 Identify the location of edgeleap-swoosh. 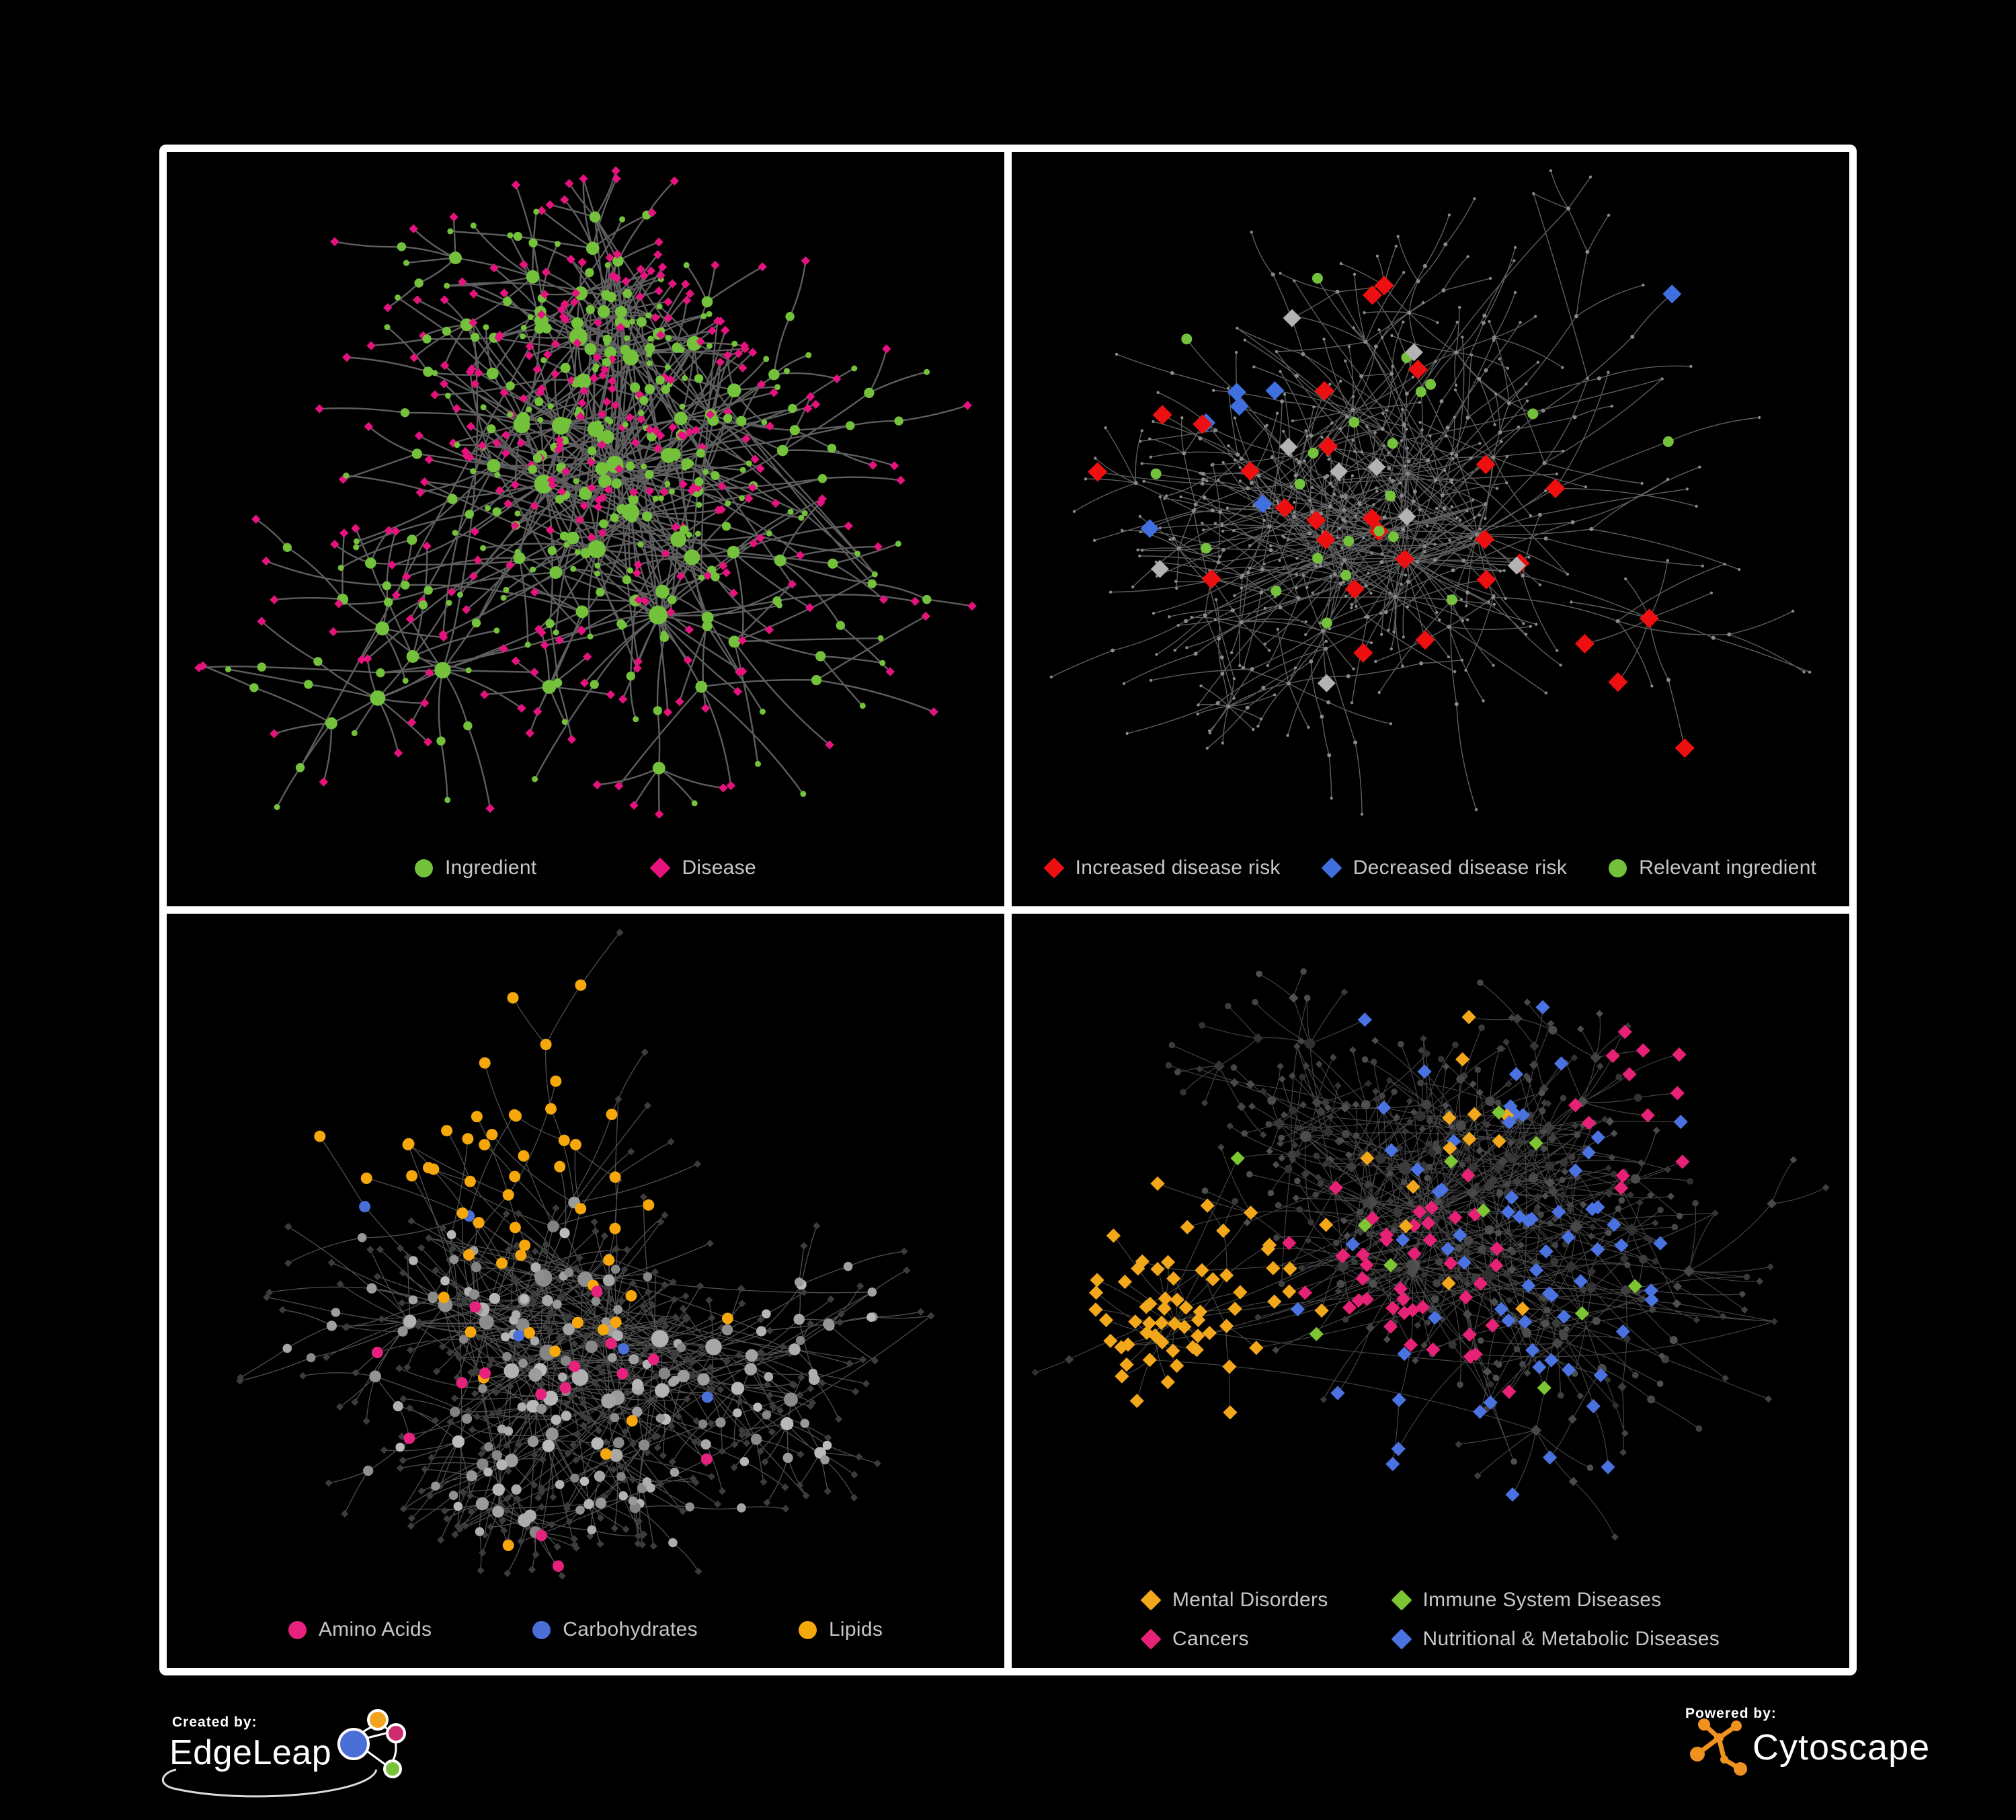
(269, 1783).